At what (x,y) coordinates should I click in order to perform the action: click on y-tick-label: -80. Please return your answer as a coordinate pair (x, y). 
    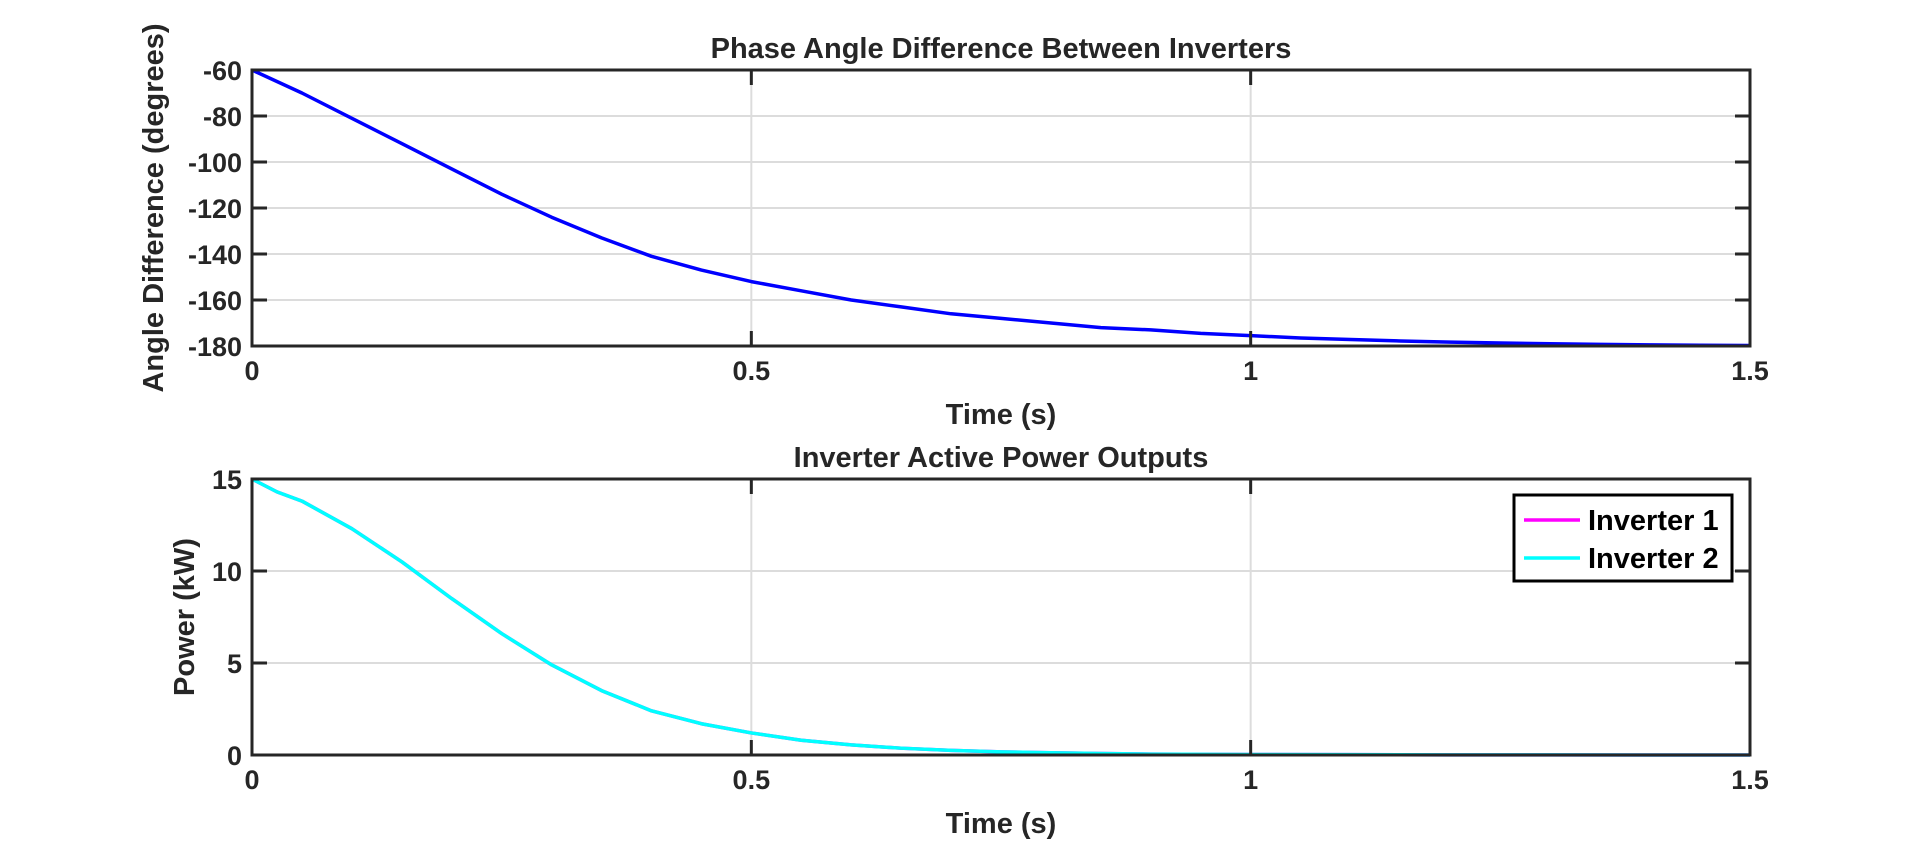
    Looking at the image, I should click on (222, 117).